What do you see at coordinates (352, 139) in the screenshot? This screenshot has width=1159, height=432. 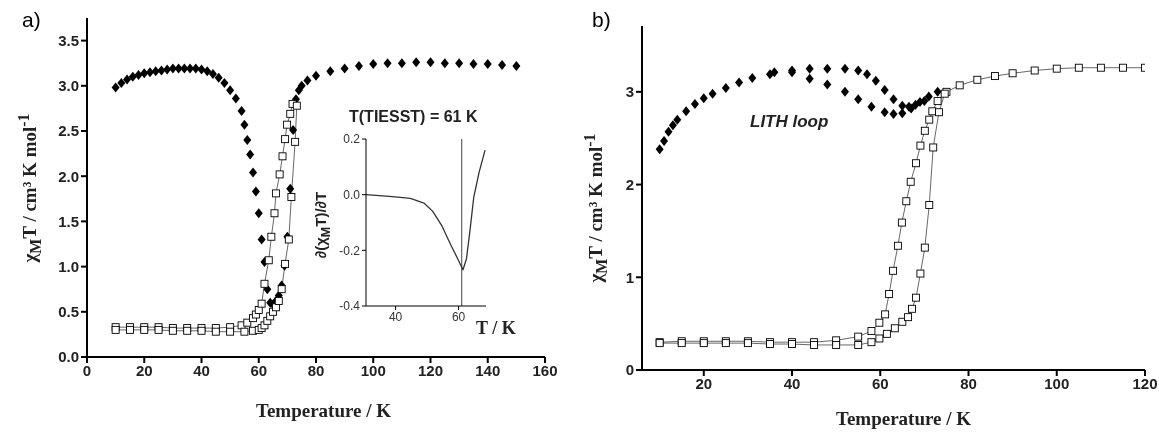 I see `y-tick-label: 0.2` at bounding box center [352, 139].